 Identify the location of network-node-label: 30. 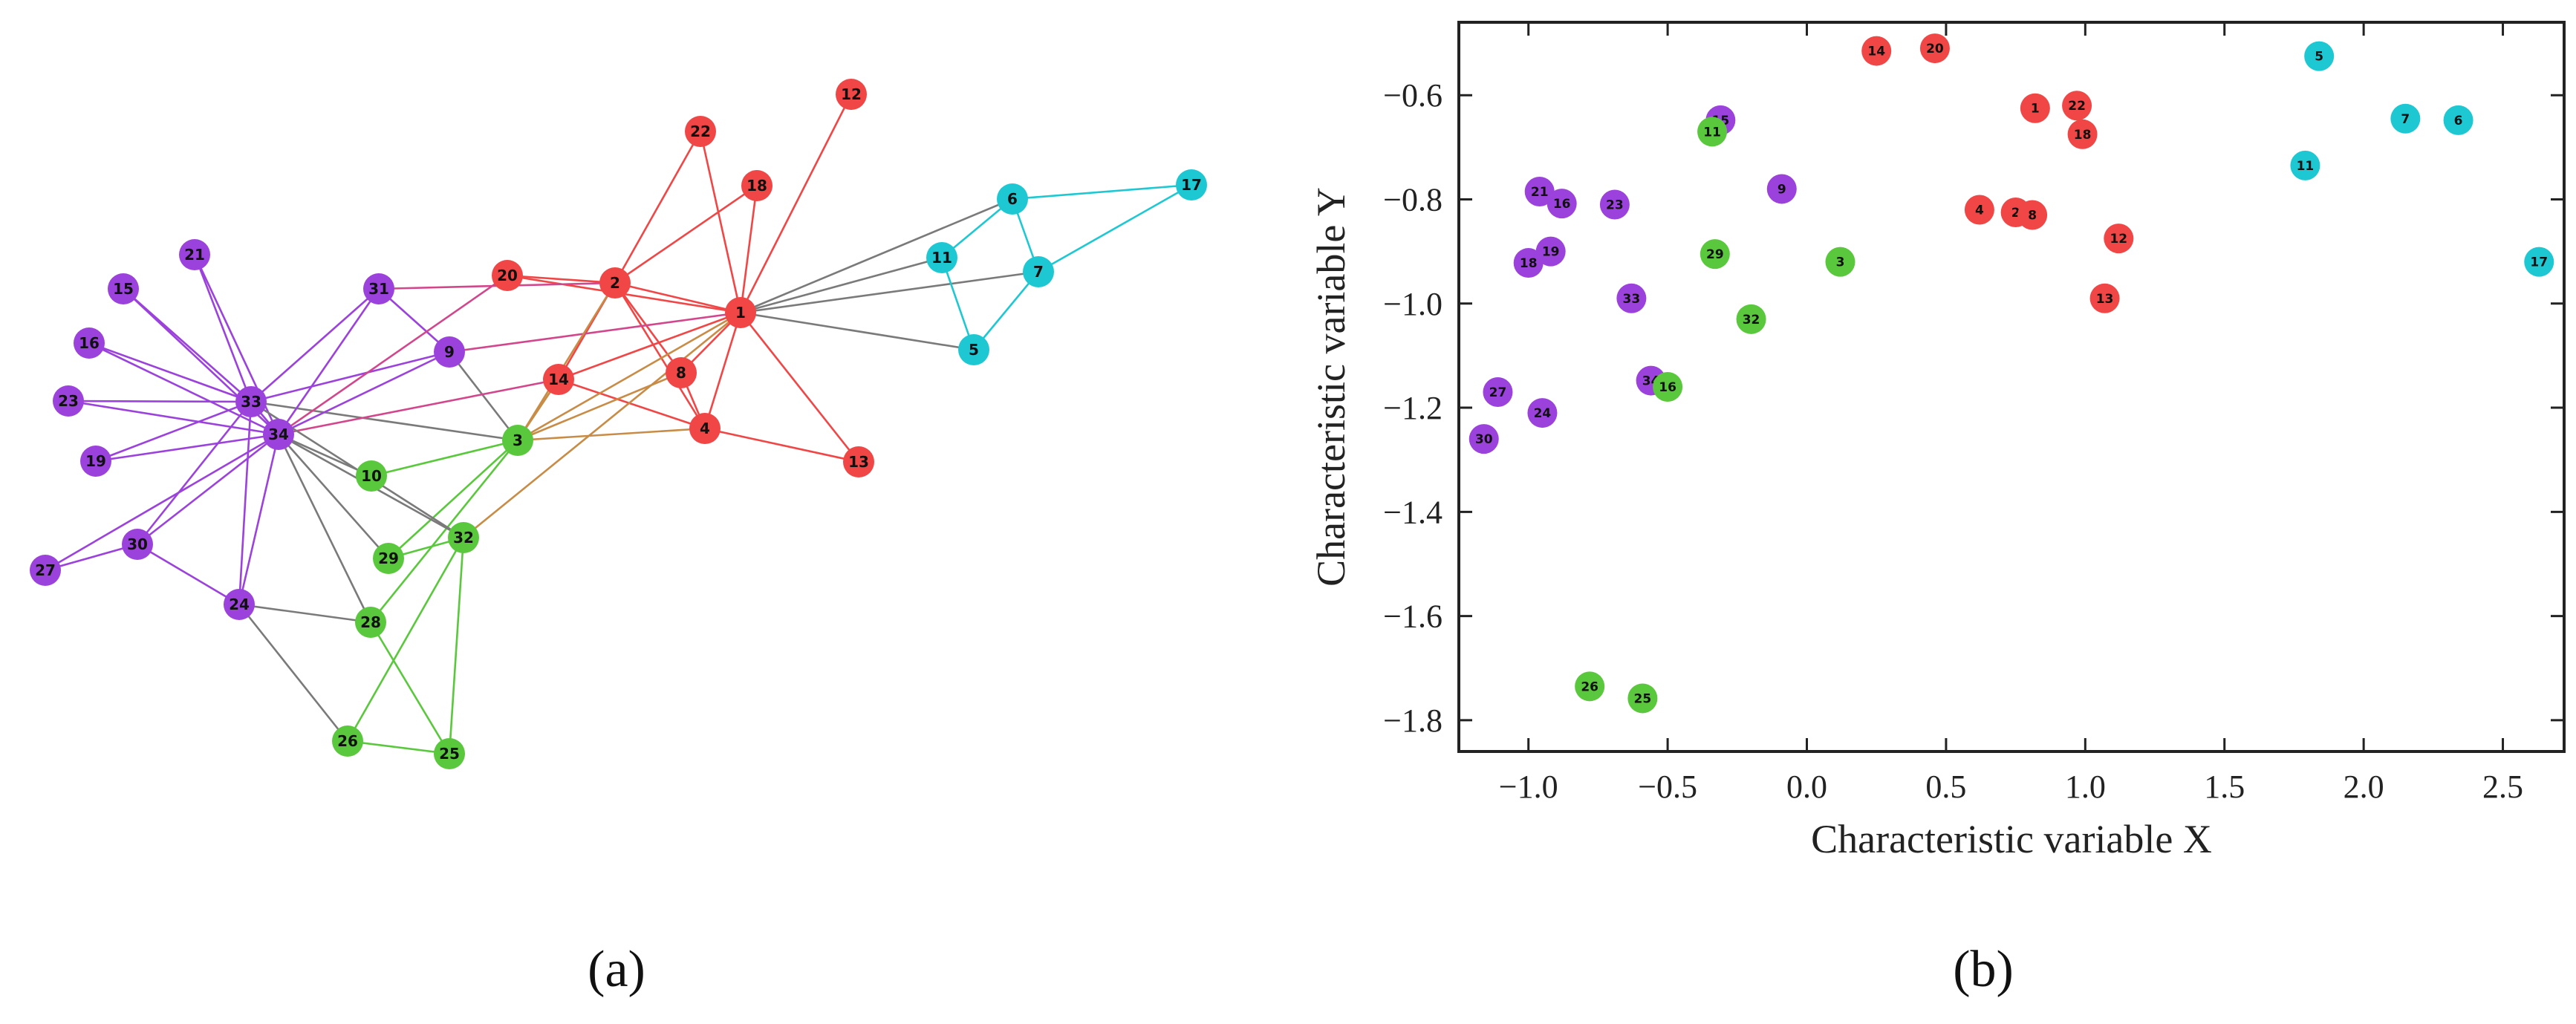
(137, 544).